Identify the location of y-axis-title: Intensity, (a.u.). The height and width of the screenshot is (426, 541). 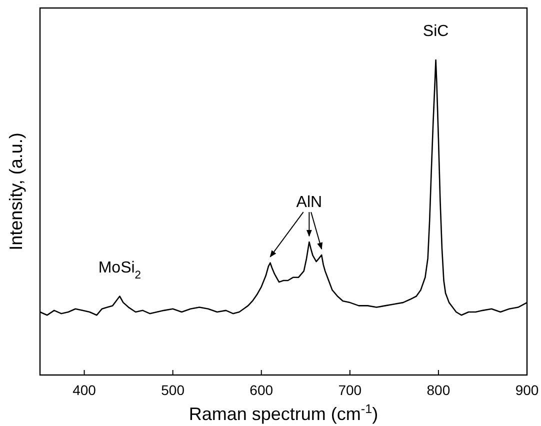
(16, 191).